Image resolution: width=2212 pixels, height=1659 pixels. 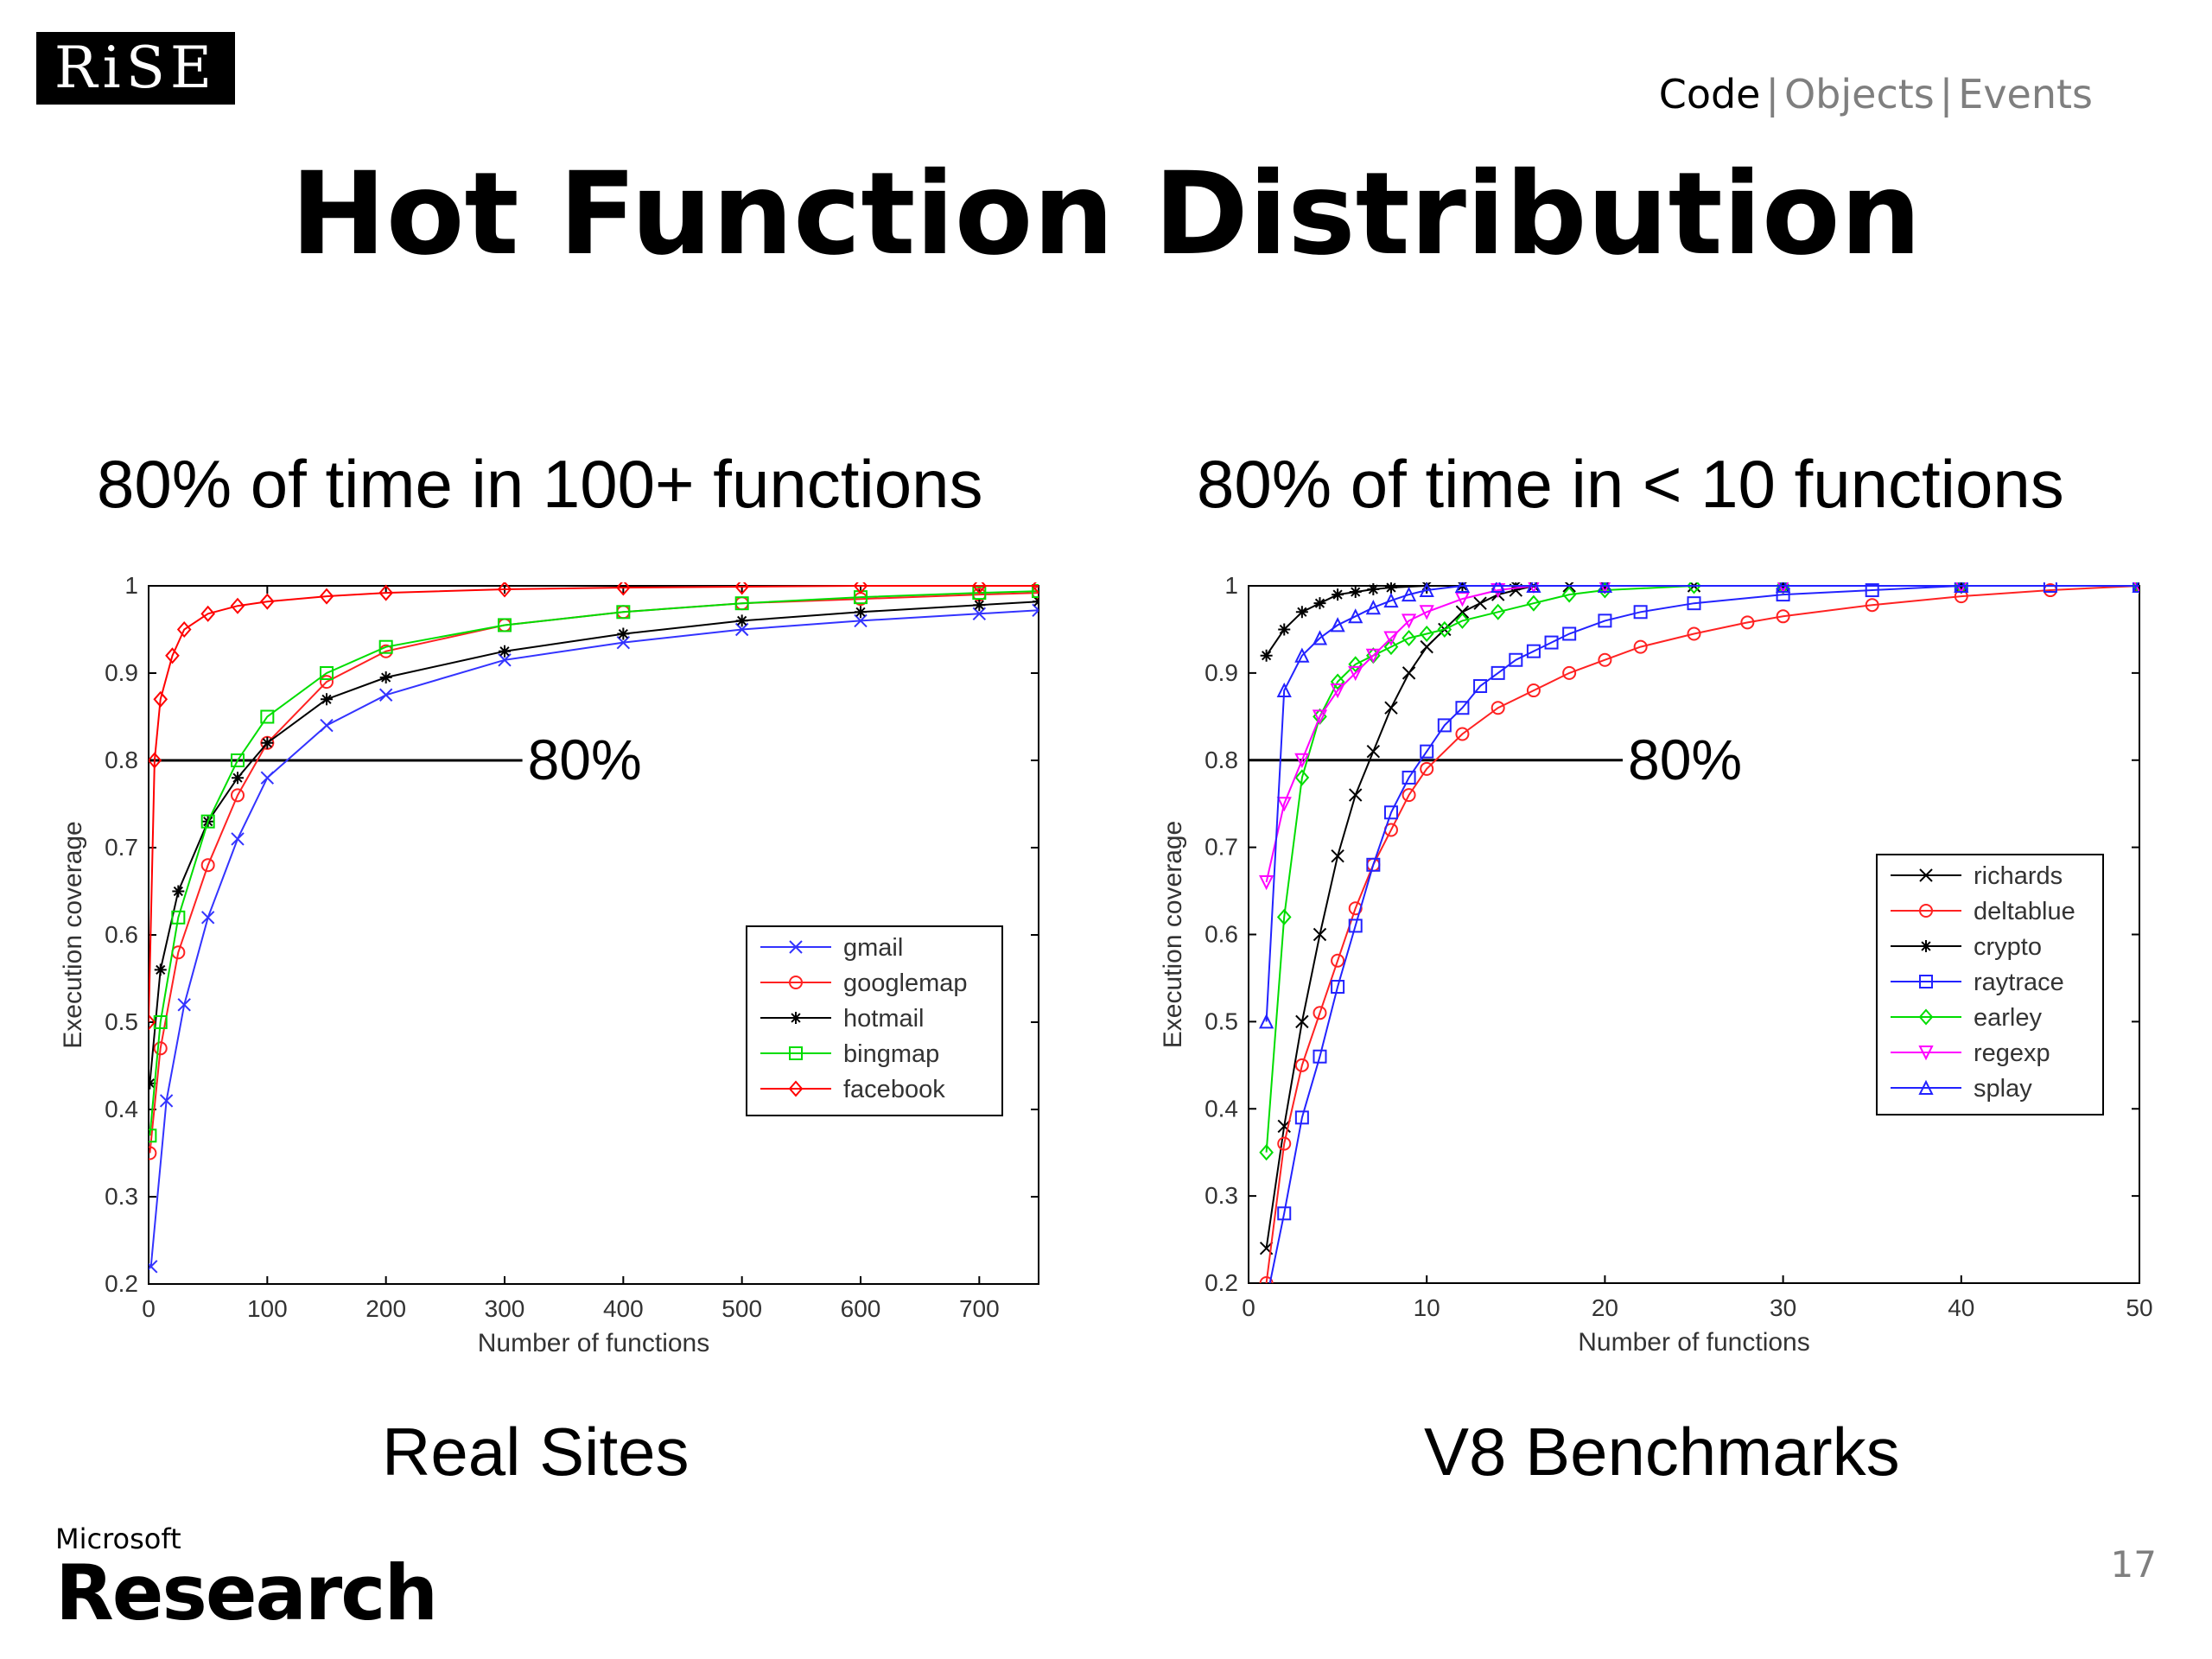 I want to click on legend-label-regexp: regexp, so click(x=2012, y=1053).